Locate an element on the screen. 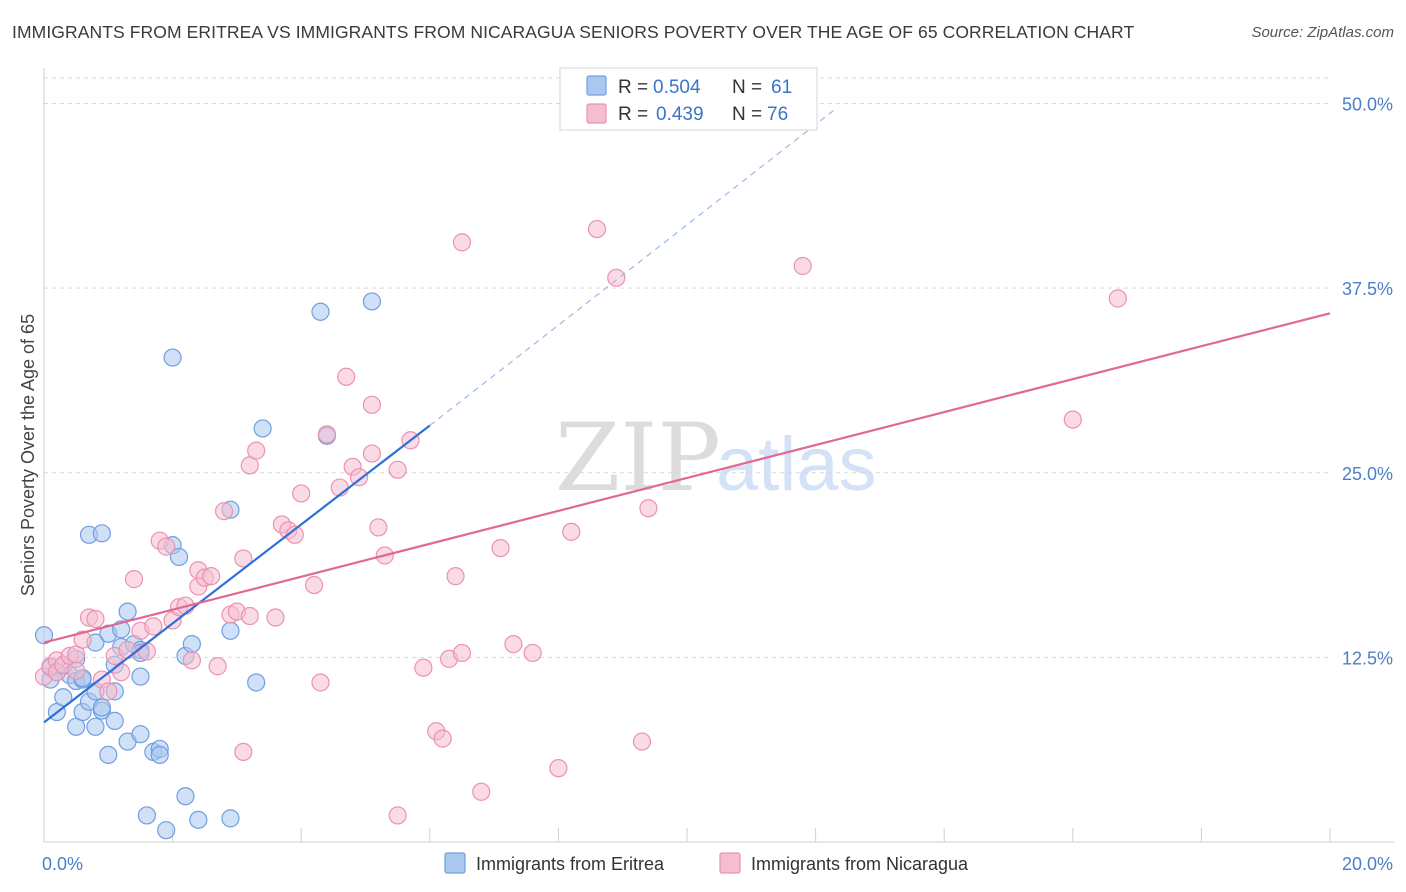 This screenshot has height=892, width=1406. legend-n-value-1: 76 is located at coordinates (777, 114).